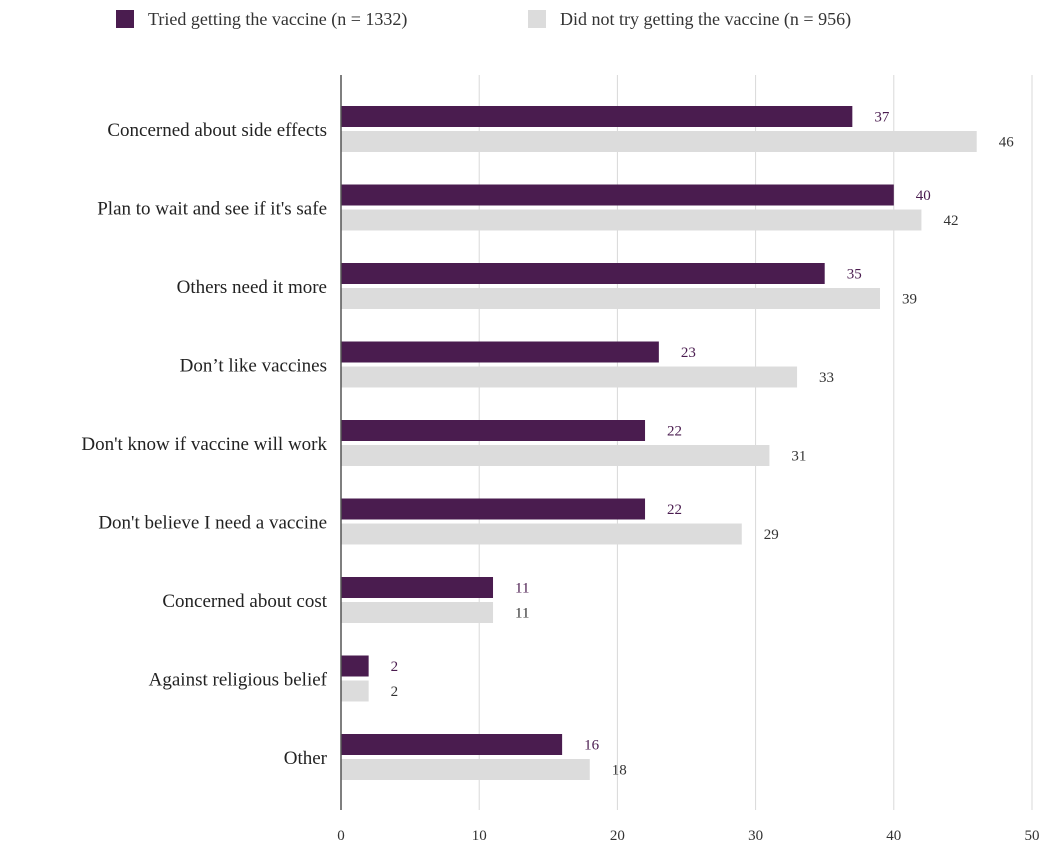 The width and height of the screenshot is (1041, 846). I want to click on x-tick-label-0: 0, so click(341, 836).